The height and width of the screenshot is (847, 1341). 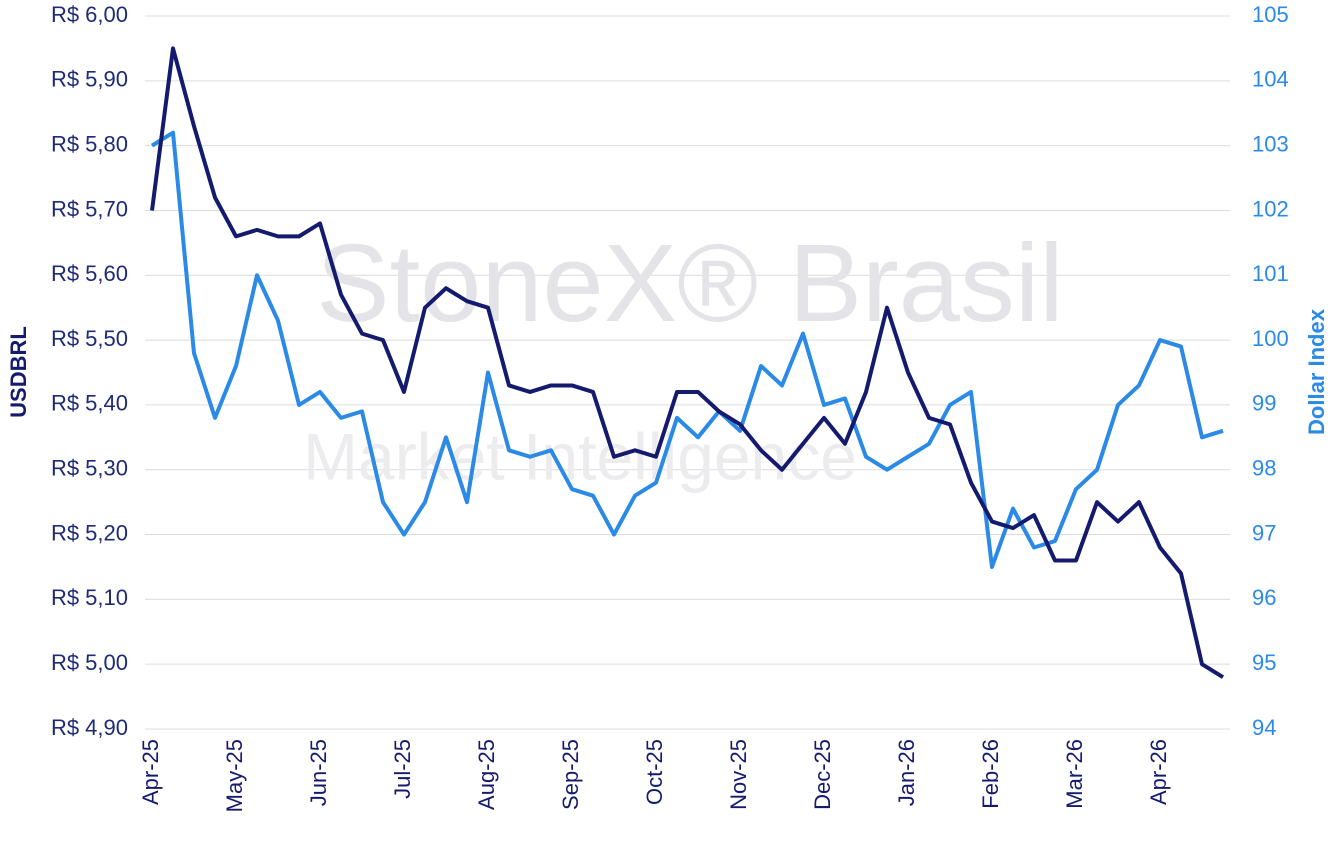 I want to click on x-tick-label: Sep-25, so click(x=570, y=774).